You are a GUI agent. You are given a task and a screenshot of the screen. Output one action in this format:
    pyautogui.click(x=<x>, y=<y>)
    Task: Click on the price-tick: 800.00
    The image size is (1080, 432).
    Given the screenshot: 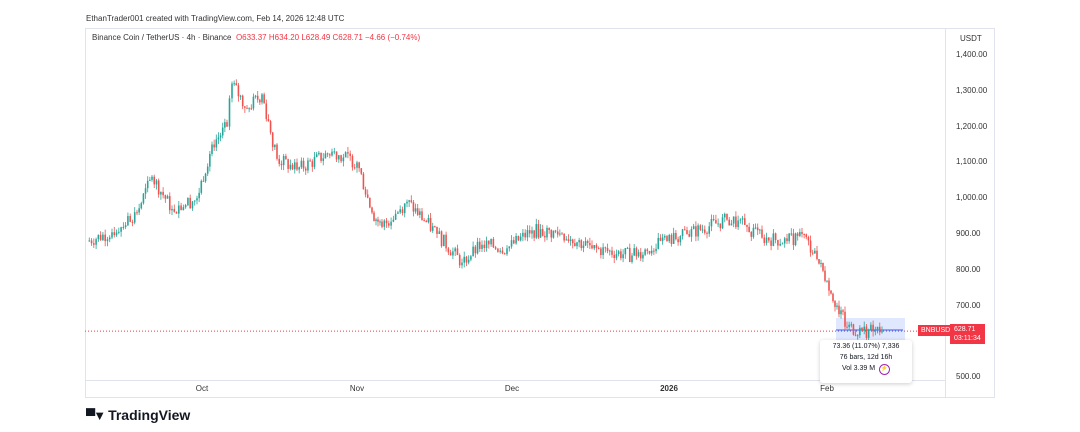 What is the action you would take?
    pyautogui.click(x=968, y=269)
    